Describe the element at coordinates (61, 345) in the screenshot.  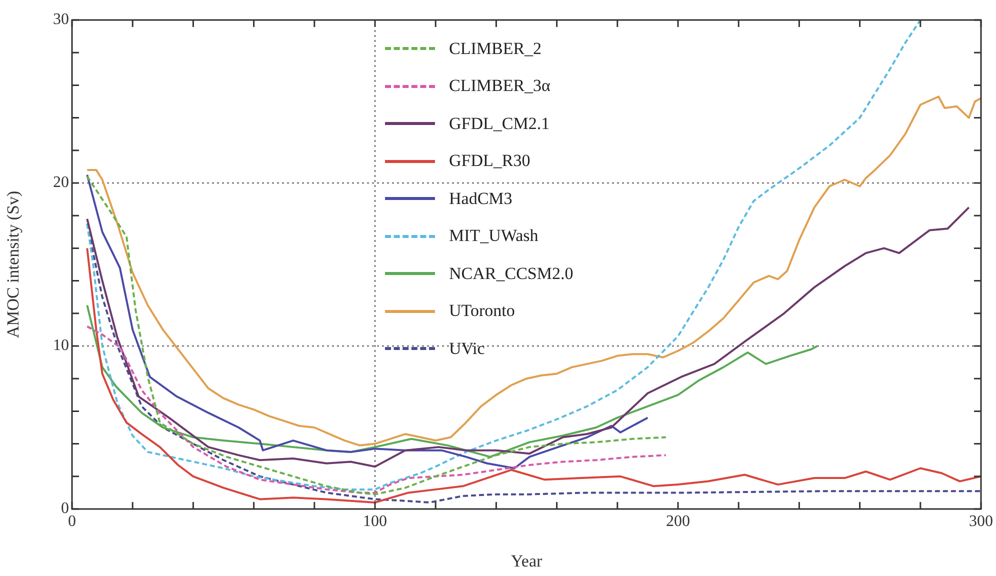
I see `y-tick-label: 10` at that location.